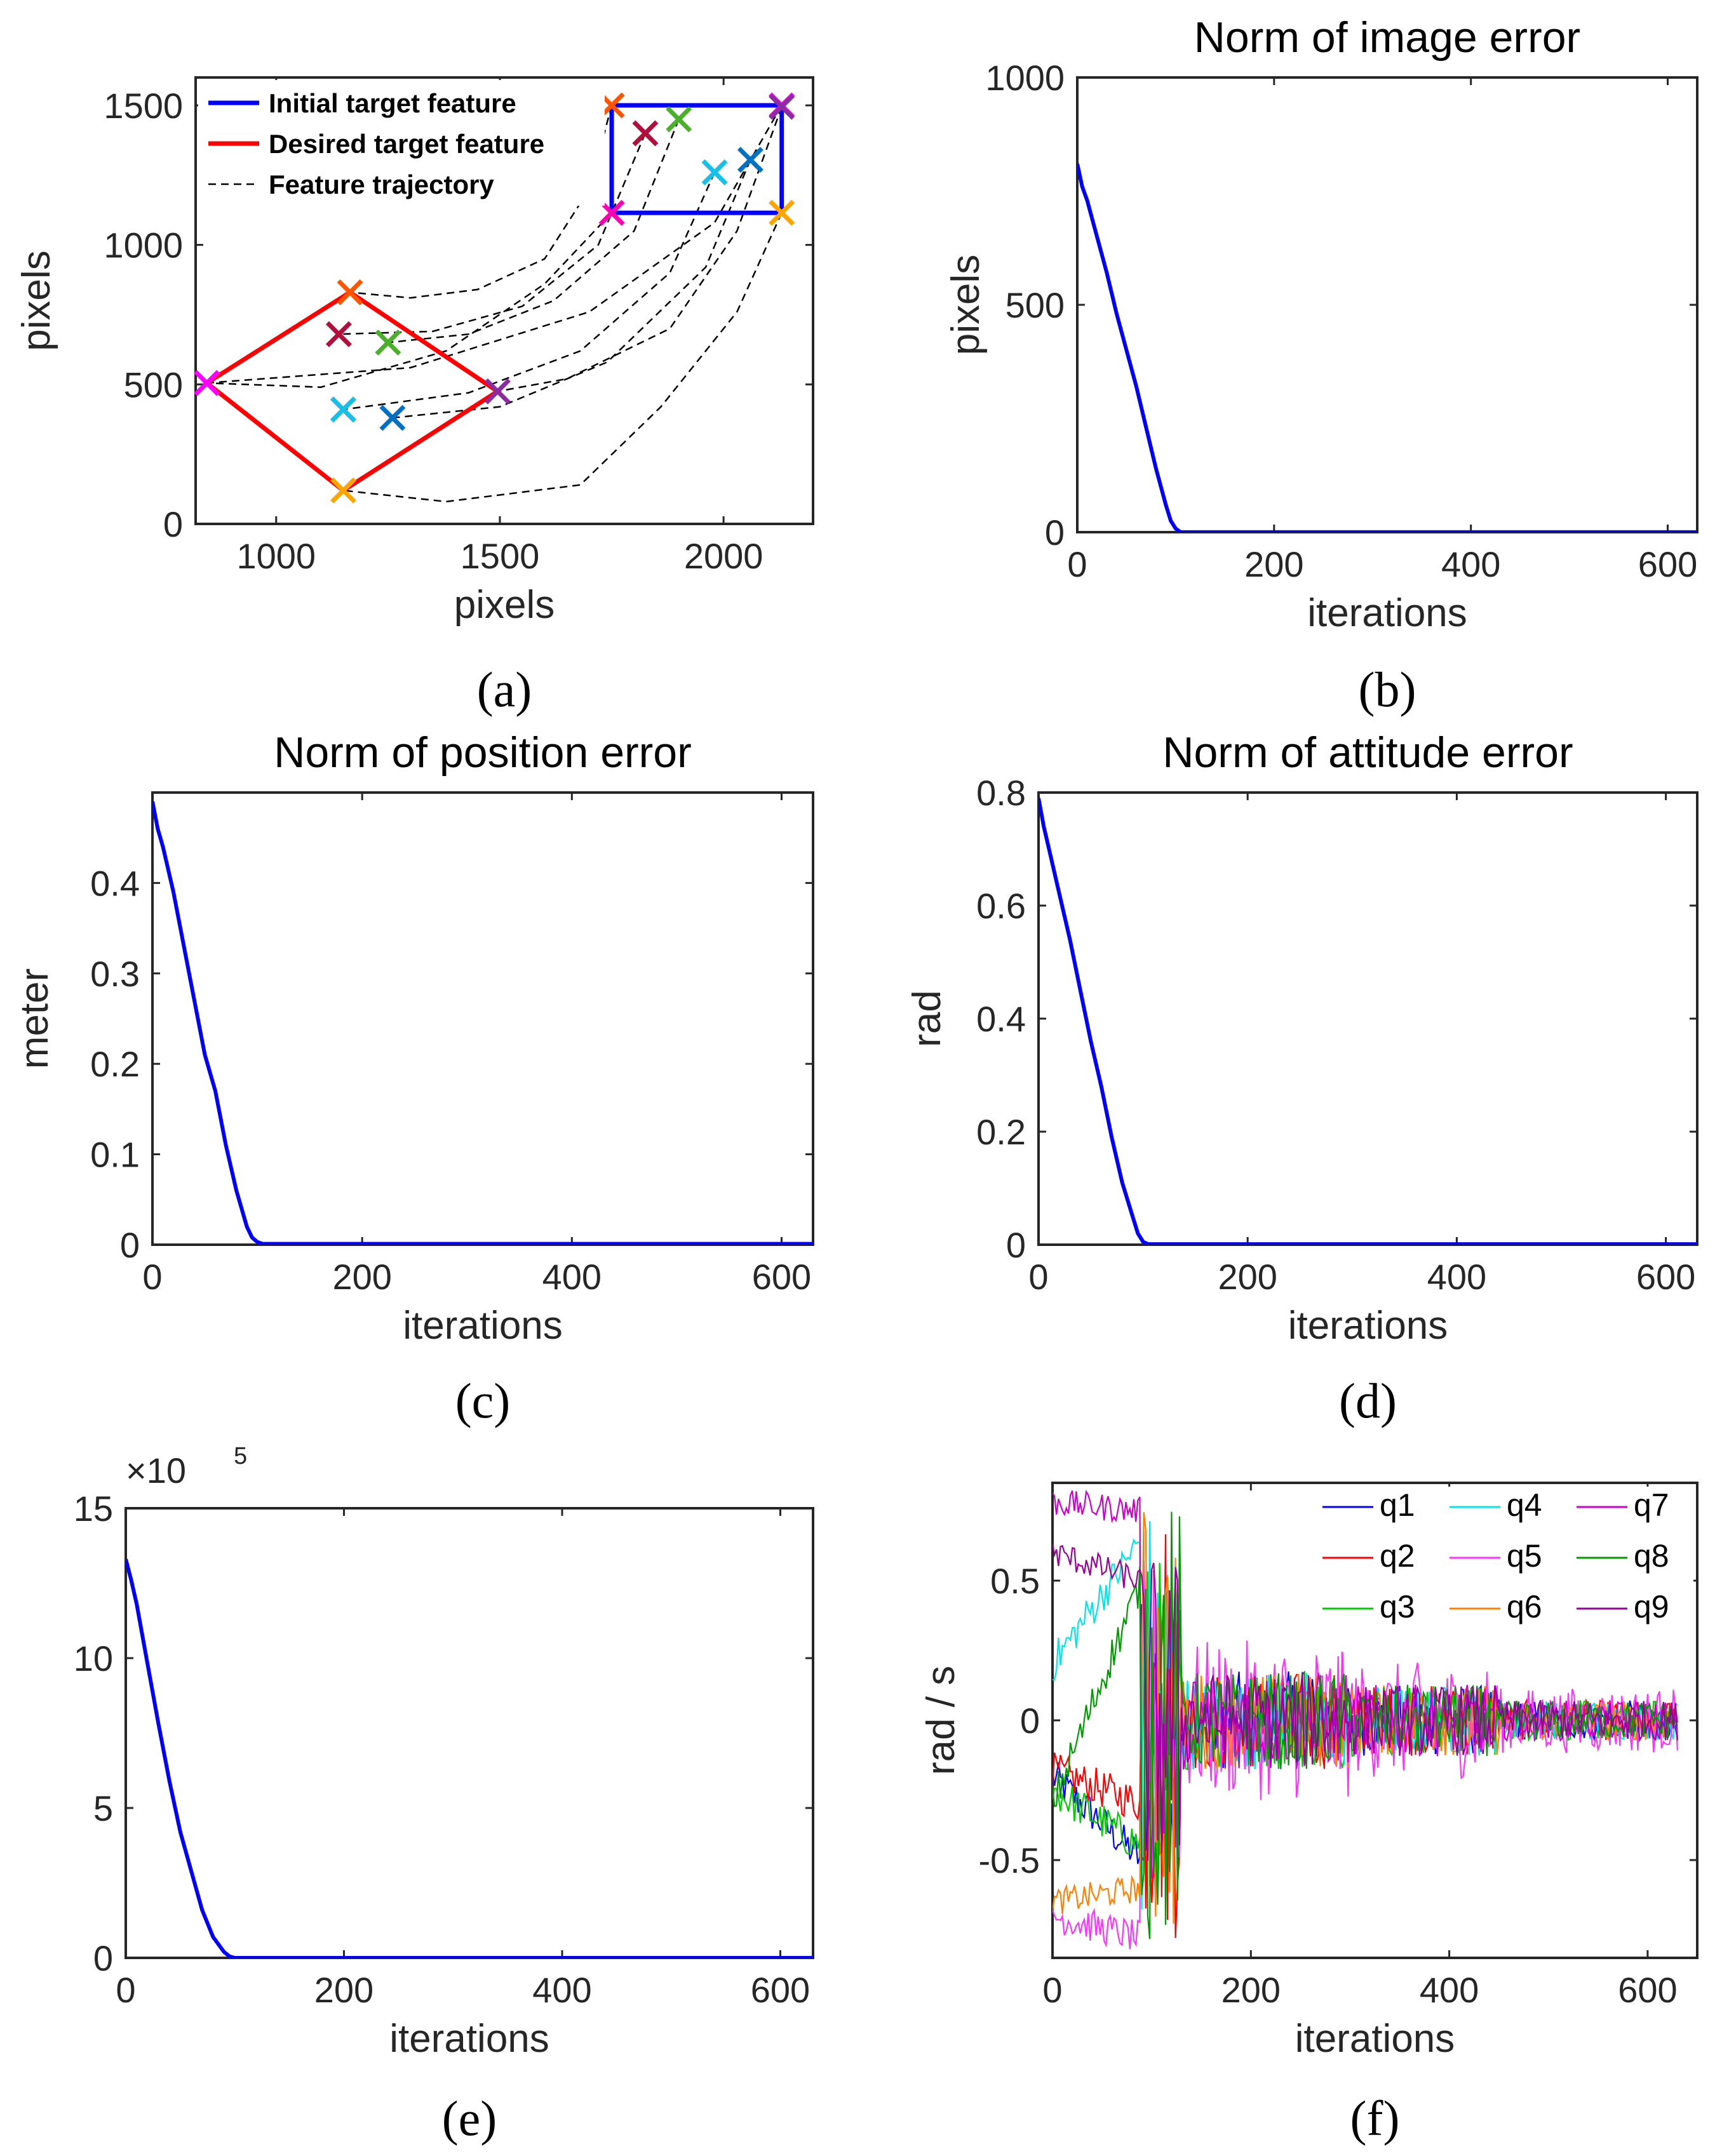 The image size is (1722, 2156). I want to click on panel-caption: (c), so click(483, 1400).